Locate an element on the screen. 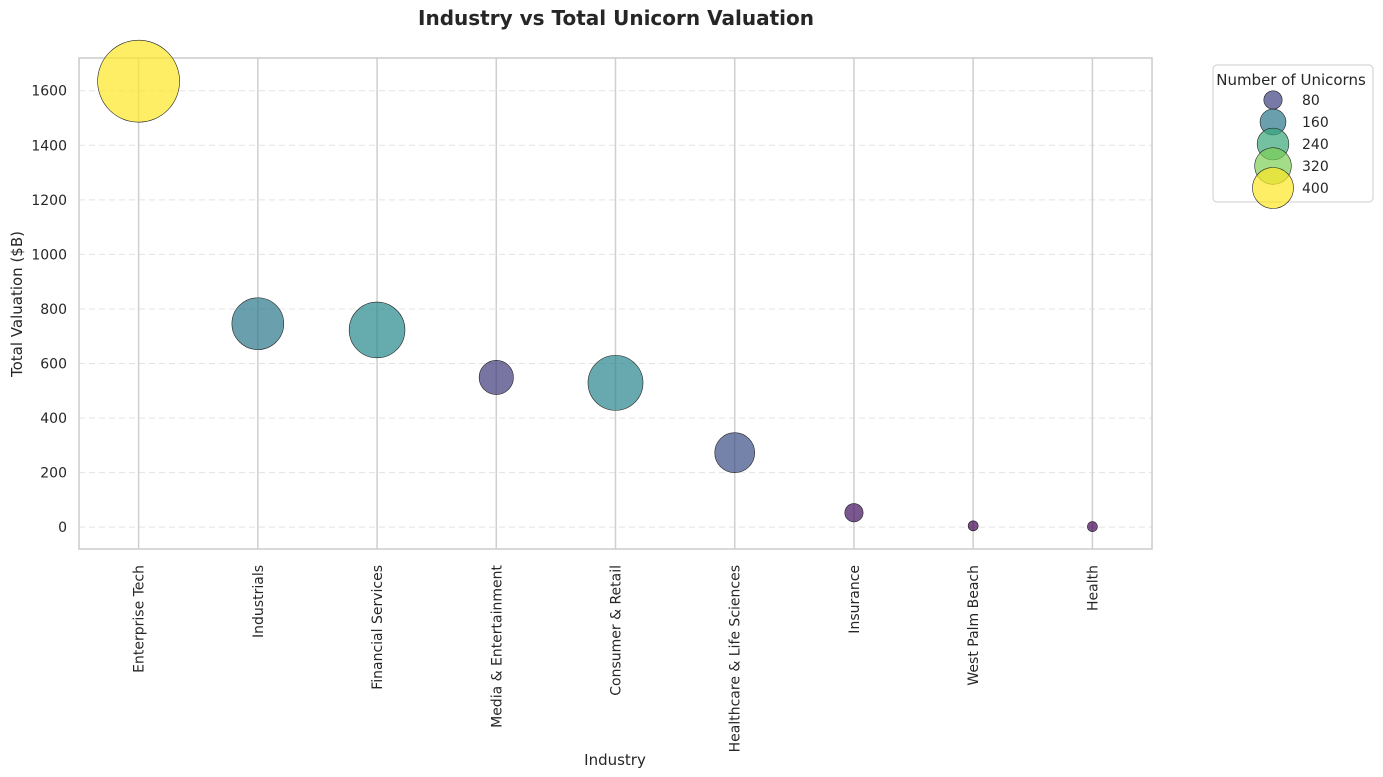 Image resolution: width=1383 pixels, height=777 pixels. legend-frame is located at coordinates (1293, 133).